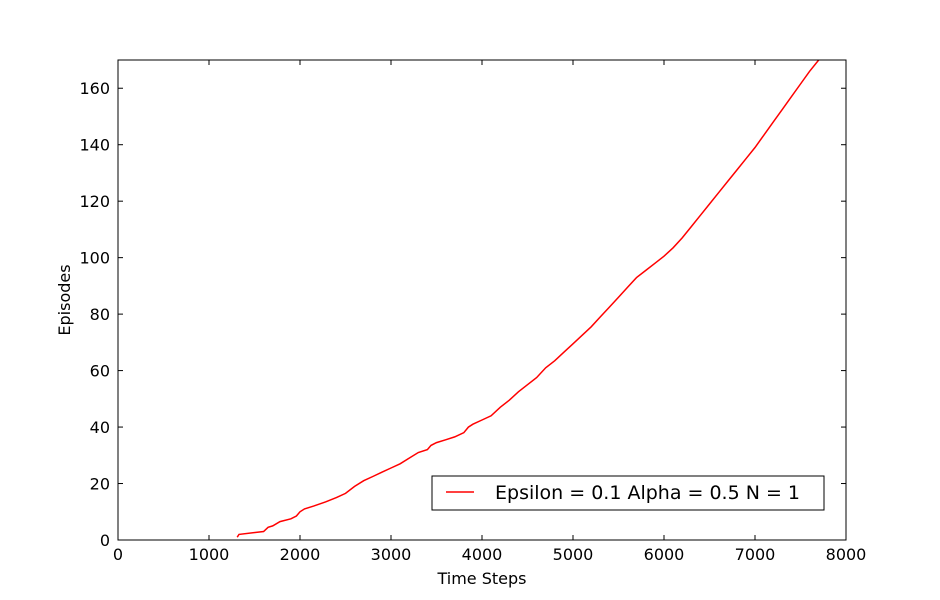  I want to click on x-tick-label: 6000, so click(664, 554).